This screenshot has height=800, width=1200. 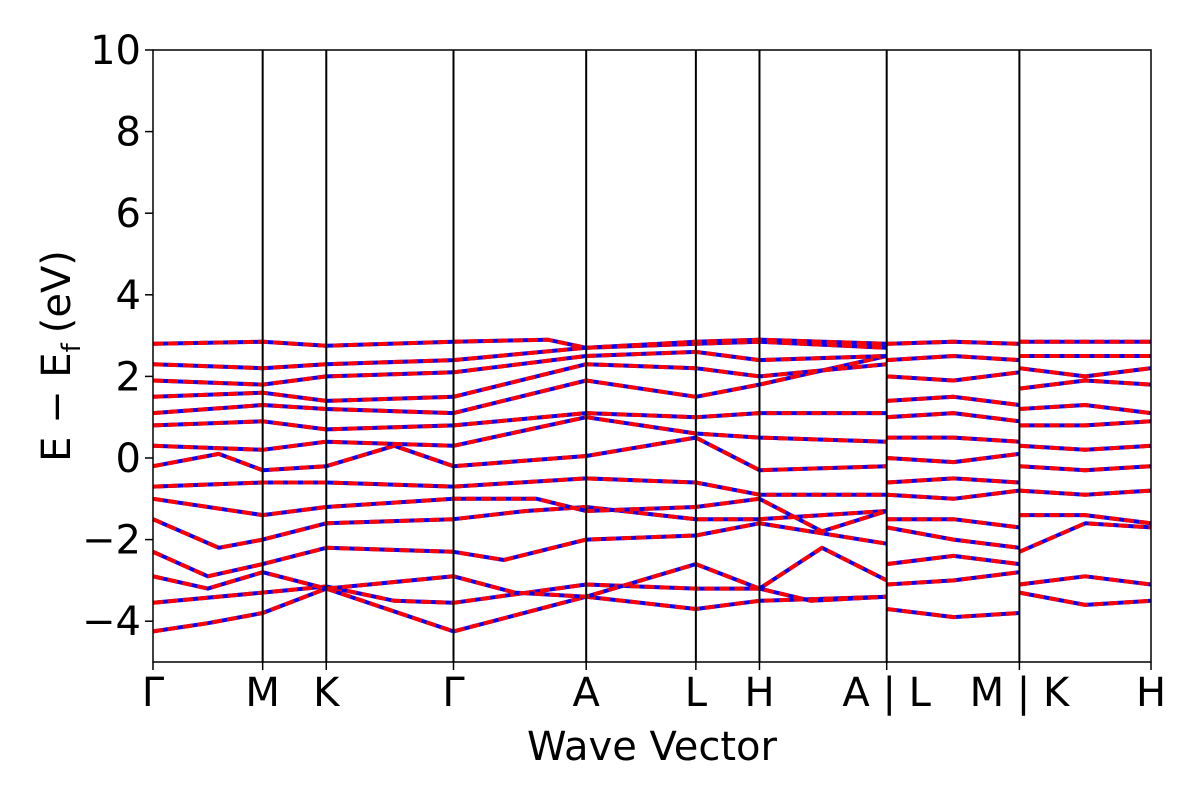 What do you see at coordinates (953, 560) in the screenshot?
I see `band-c3-spin-down` at bounding box center [953, 560].